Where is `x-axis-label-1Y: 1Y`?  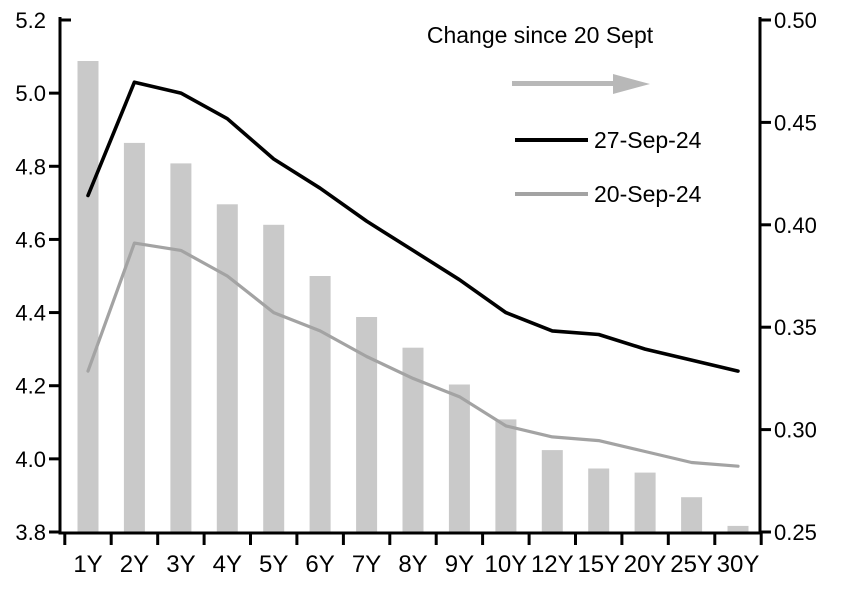 x-axis-label-1Y: 1Y is located at coordinates (87, 564).